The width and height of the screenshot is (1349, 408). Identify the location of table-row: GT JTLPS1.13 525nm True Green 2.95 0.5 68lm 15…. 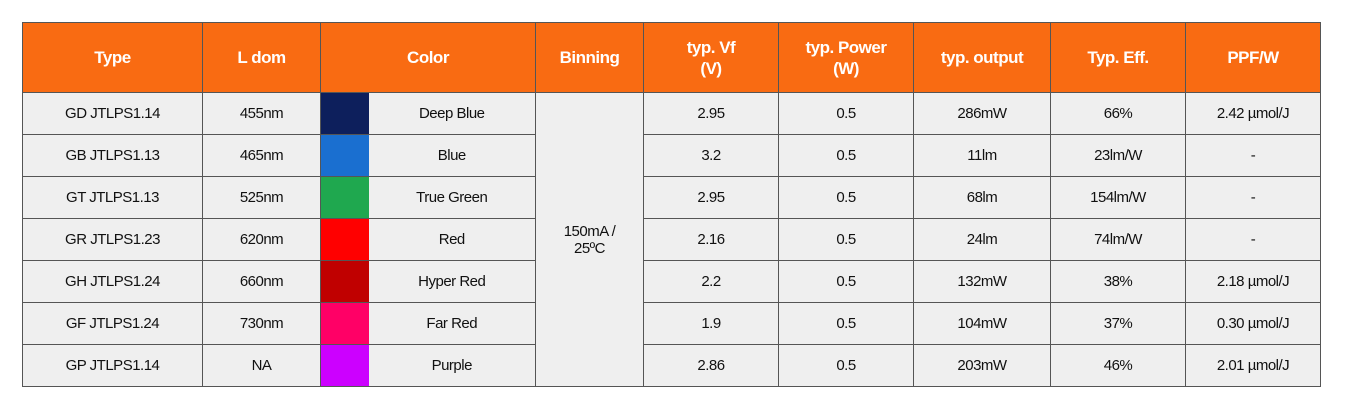
(671, 197).